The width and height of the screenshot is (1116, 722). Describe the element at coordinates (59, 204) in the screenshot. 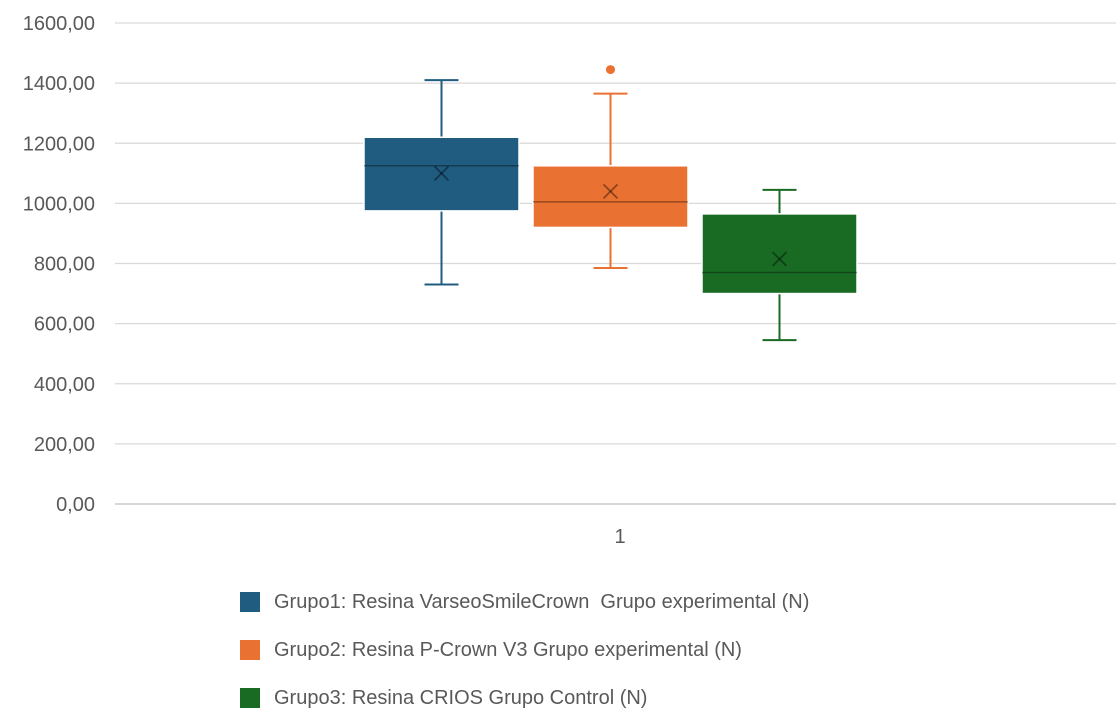

I see `y-tick-label: 1000,00` at that location.